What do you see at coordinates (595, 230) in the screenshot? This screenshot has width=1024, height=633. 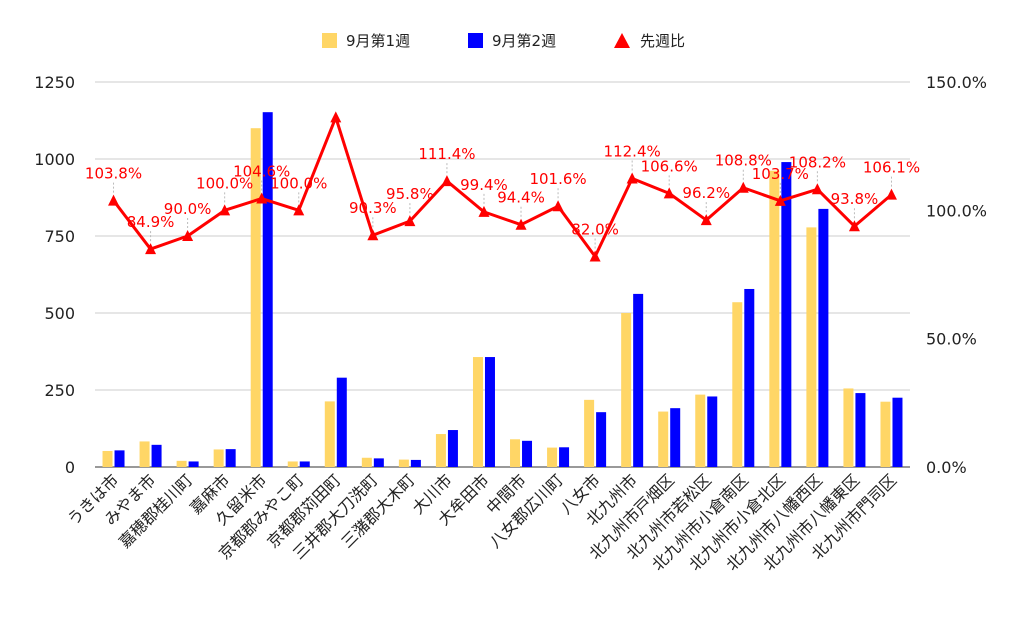 I see `ratio-label: 82.0%` at bounding box center [595, 230].